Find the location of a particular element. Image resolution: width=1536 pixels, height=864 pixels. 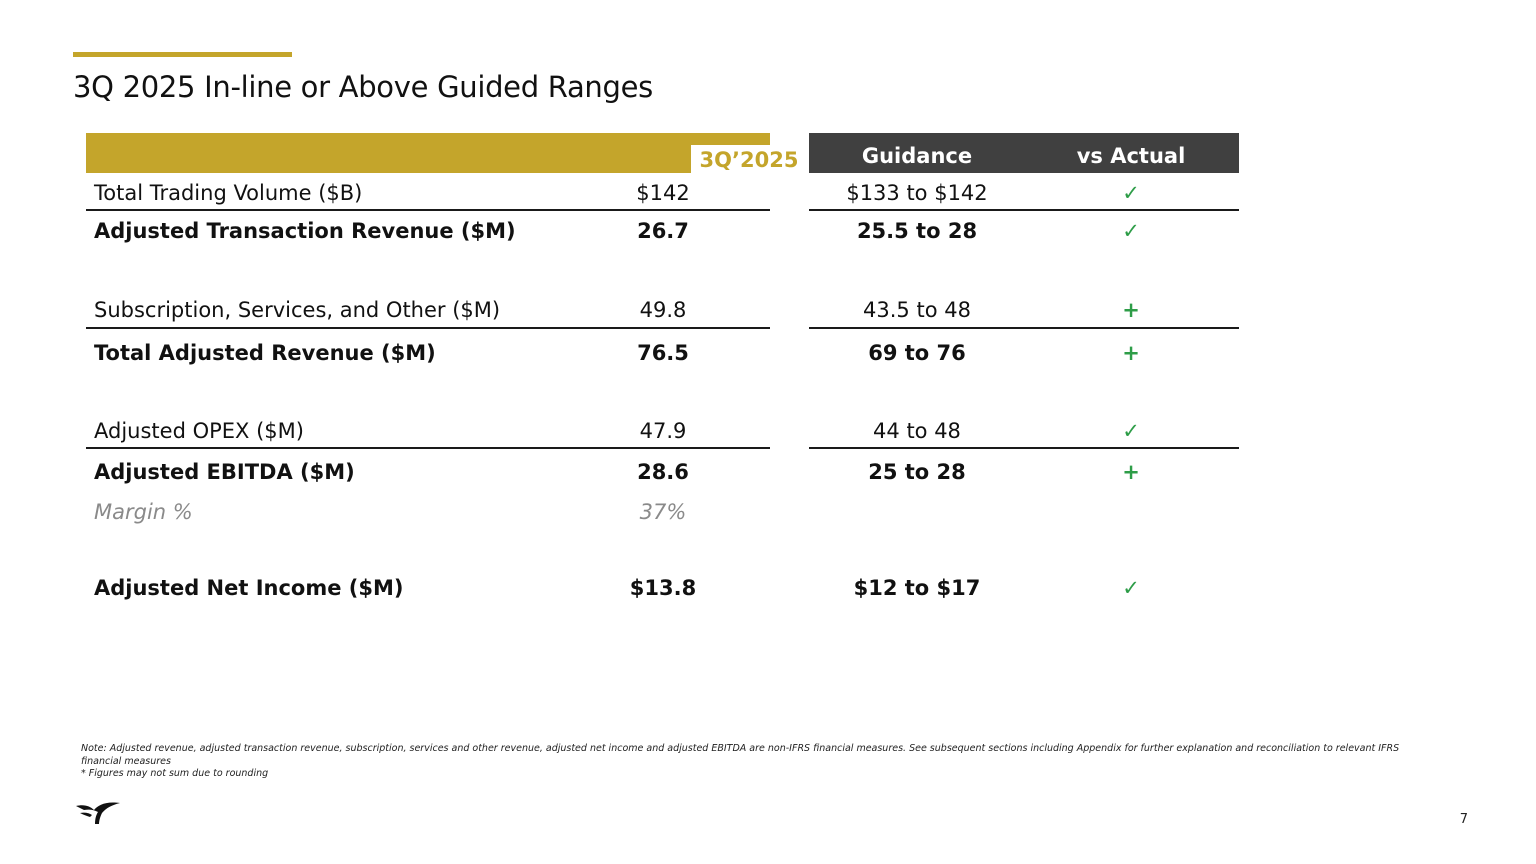

table-header-actual: 3Q’2025 is located at coordinates (446, 153).